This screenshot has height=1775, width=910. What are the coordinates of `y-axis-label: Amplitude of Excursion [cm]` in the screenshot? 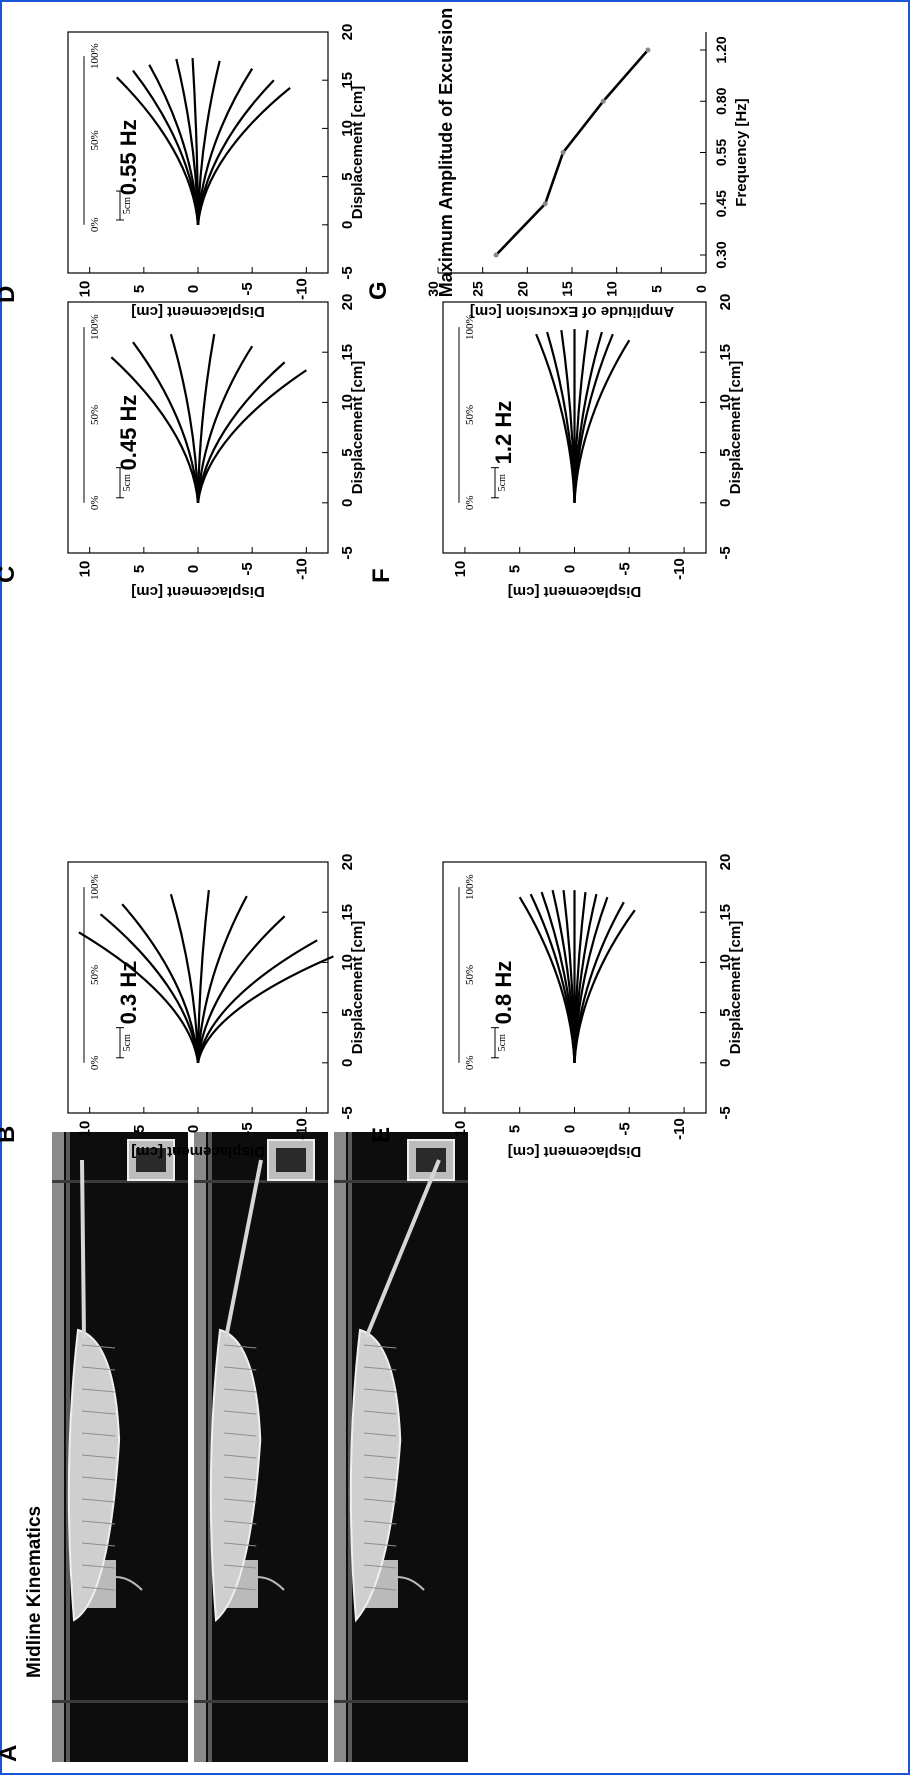 It's located at (572, 311).